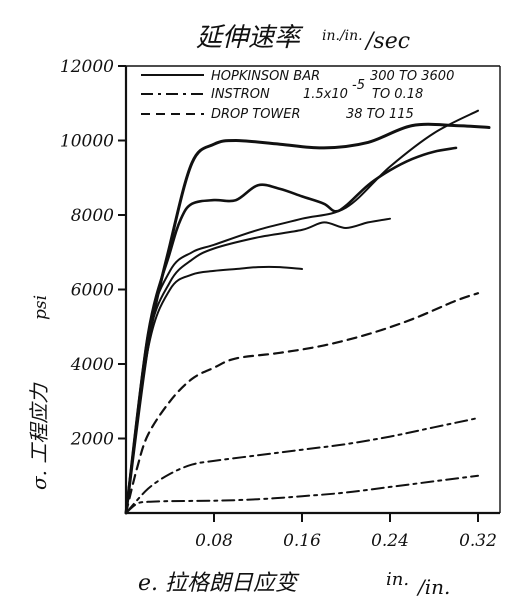 The height and width of the screenshot is (609, 523). I want to click on legend-rate-instron: 1.5x10, so click(325, 94).